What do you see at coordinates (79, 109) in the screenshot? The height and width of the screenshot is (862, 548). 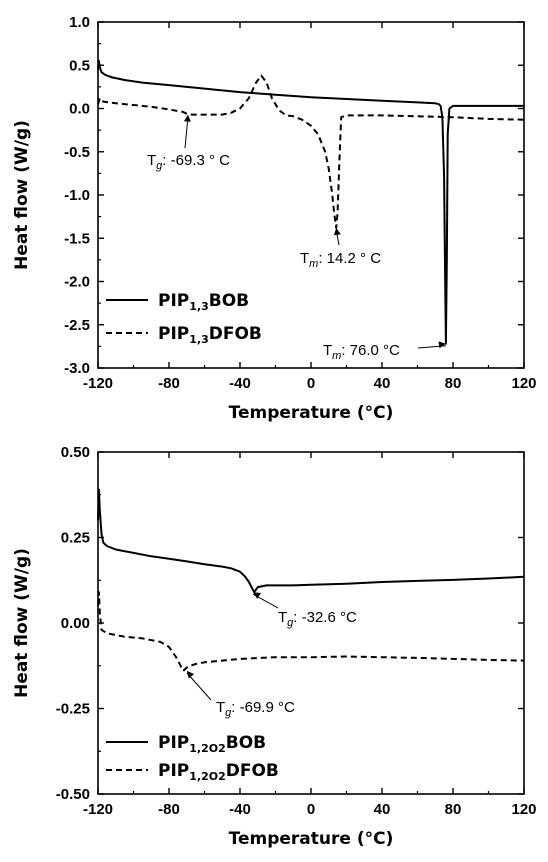 I see `chart-1-y-tick-label: 0.0` at bounding box center [79, 109].